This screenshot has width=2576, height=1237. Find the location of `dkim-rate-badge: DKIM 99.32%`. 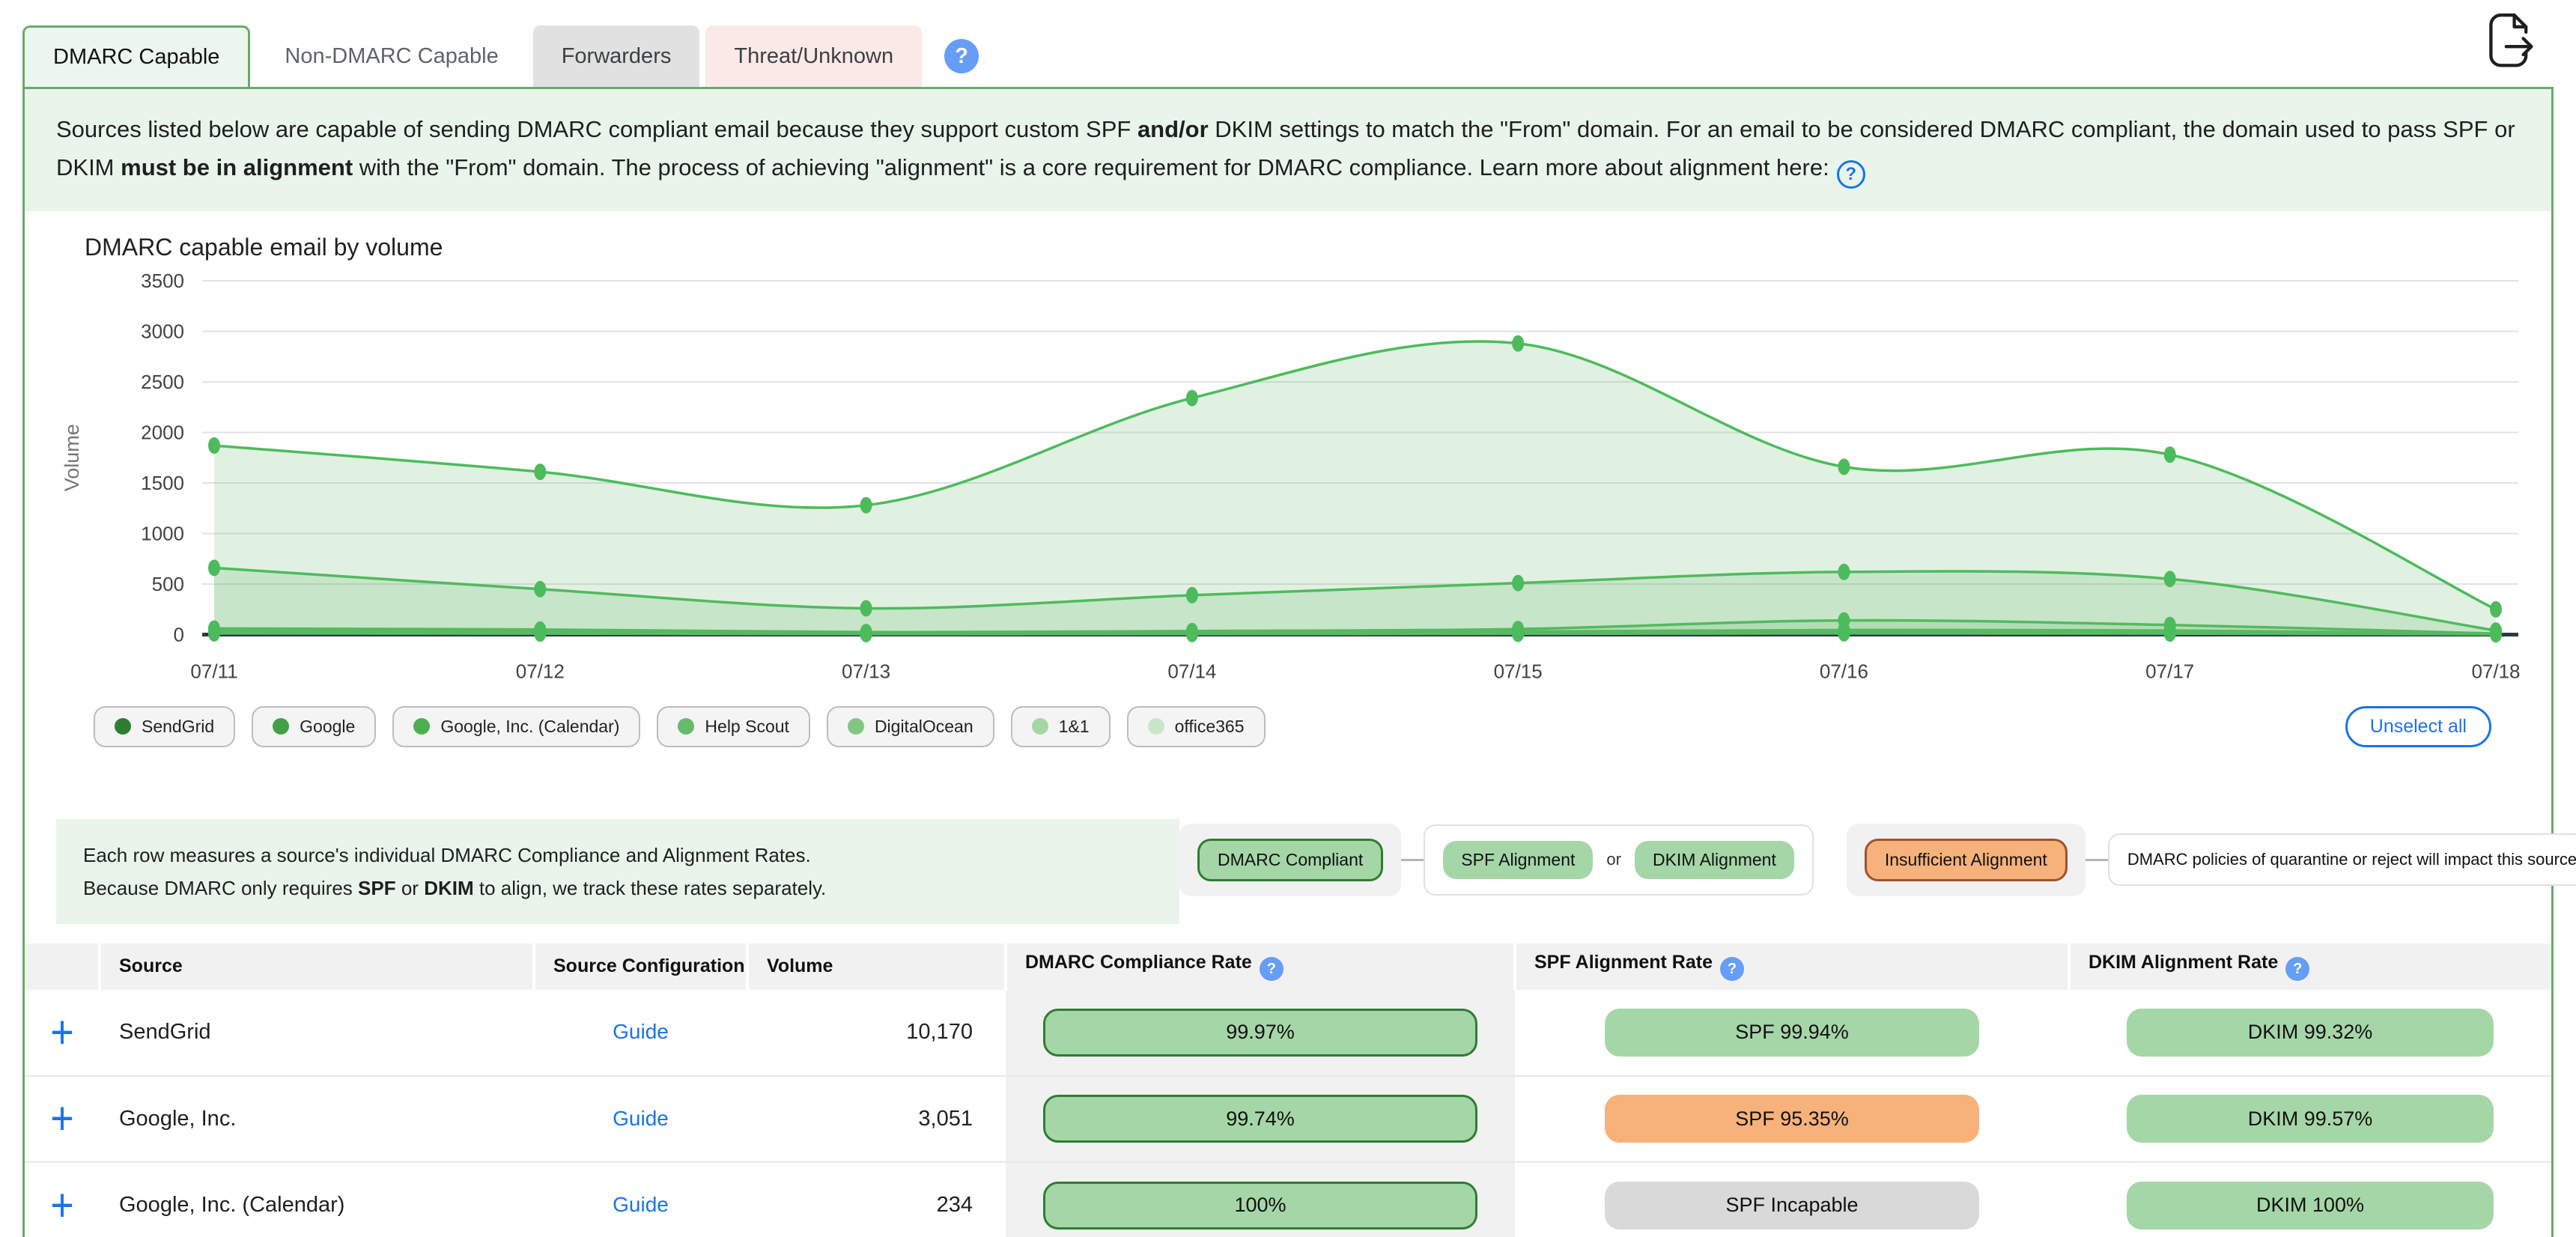

dkim-rate-badge: DKIM 99.32% is located at coordinates (2310, 1032).